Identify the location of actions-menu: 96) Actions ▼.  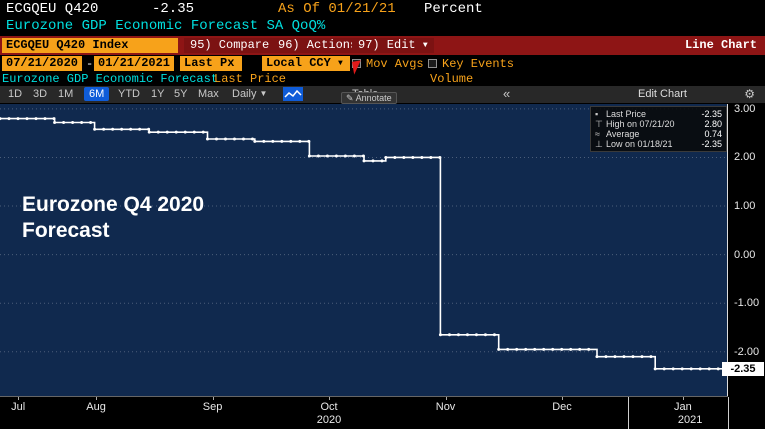
(324, 45).